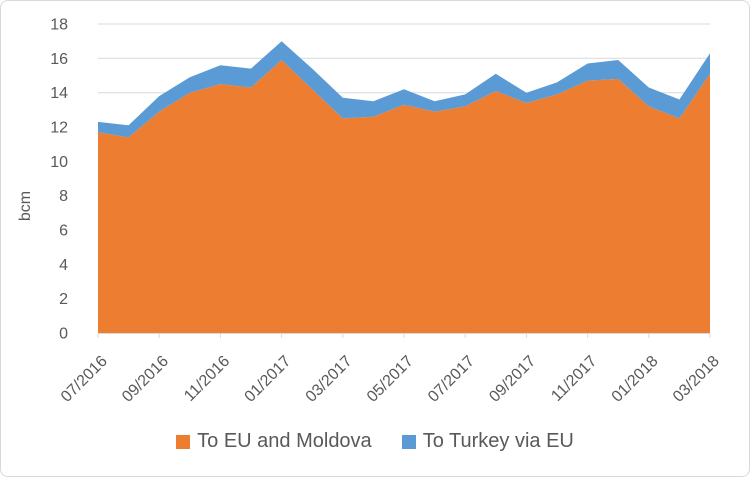  I want to click on x-tick-label: 01/2017, so click(268, 379).